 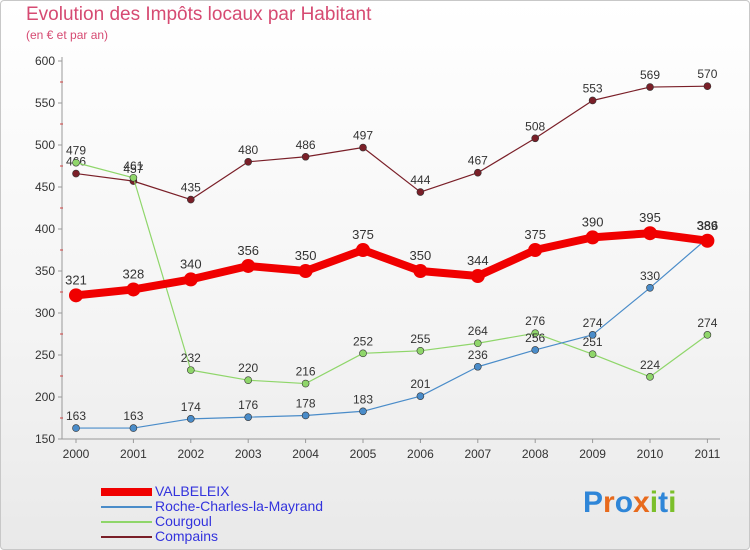 What do you see at coordinates (248, 405) in the screenshot?
I see `data-label: 176` at bounding box center [248, 405].